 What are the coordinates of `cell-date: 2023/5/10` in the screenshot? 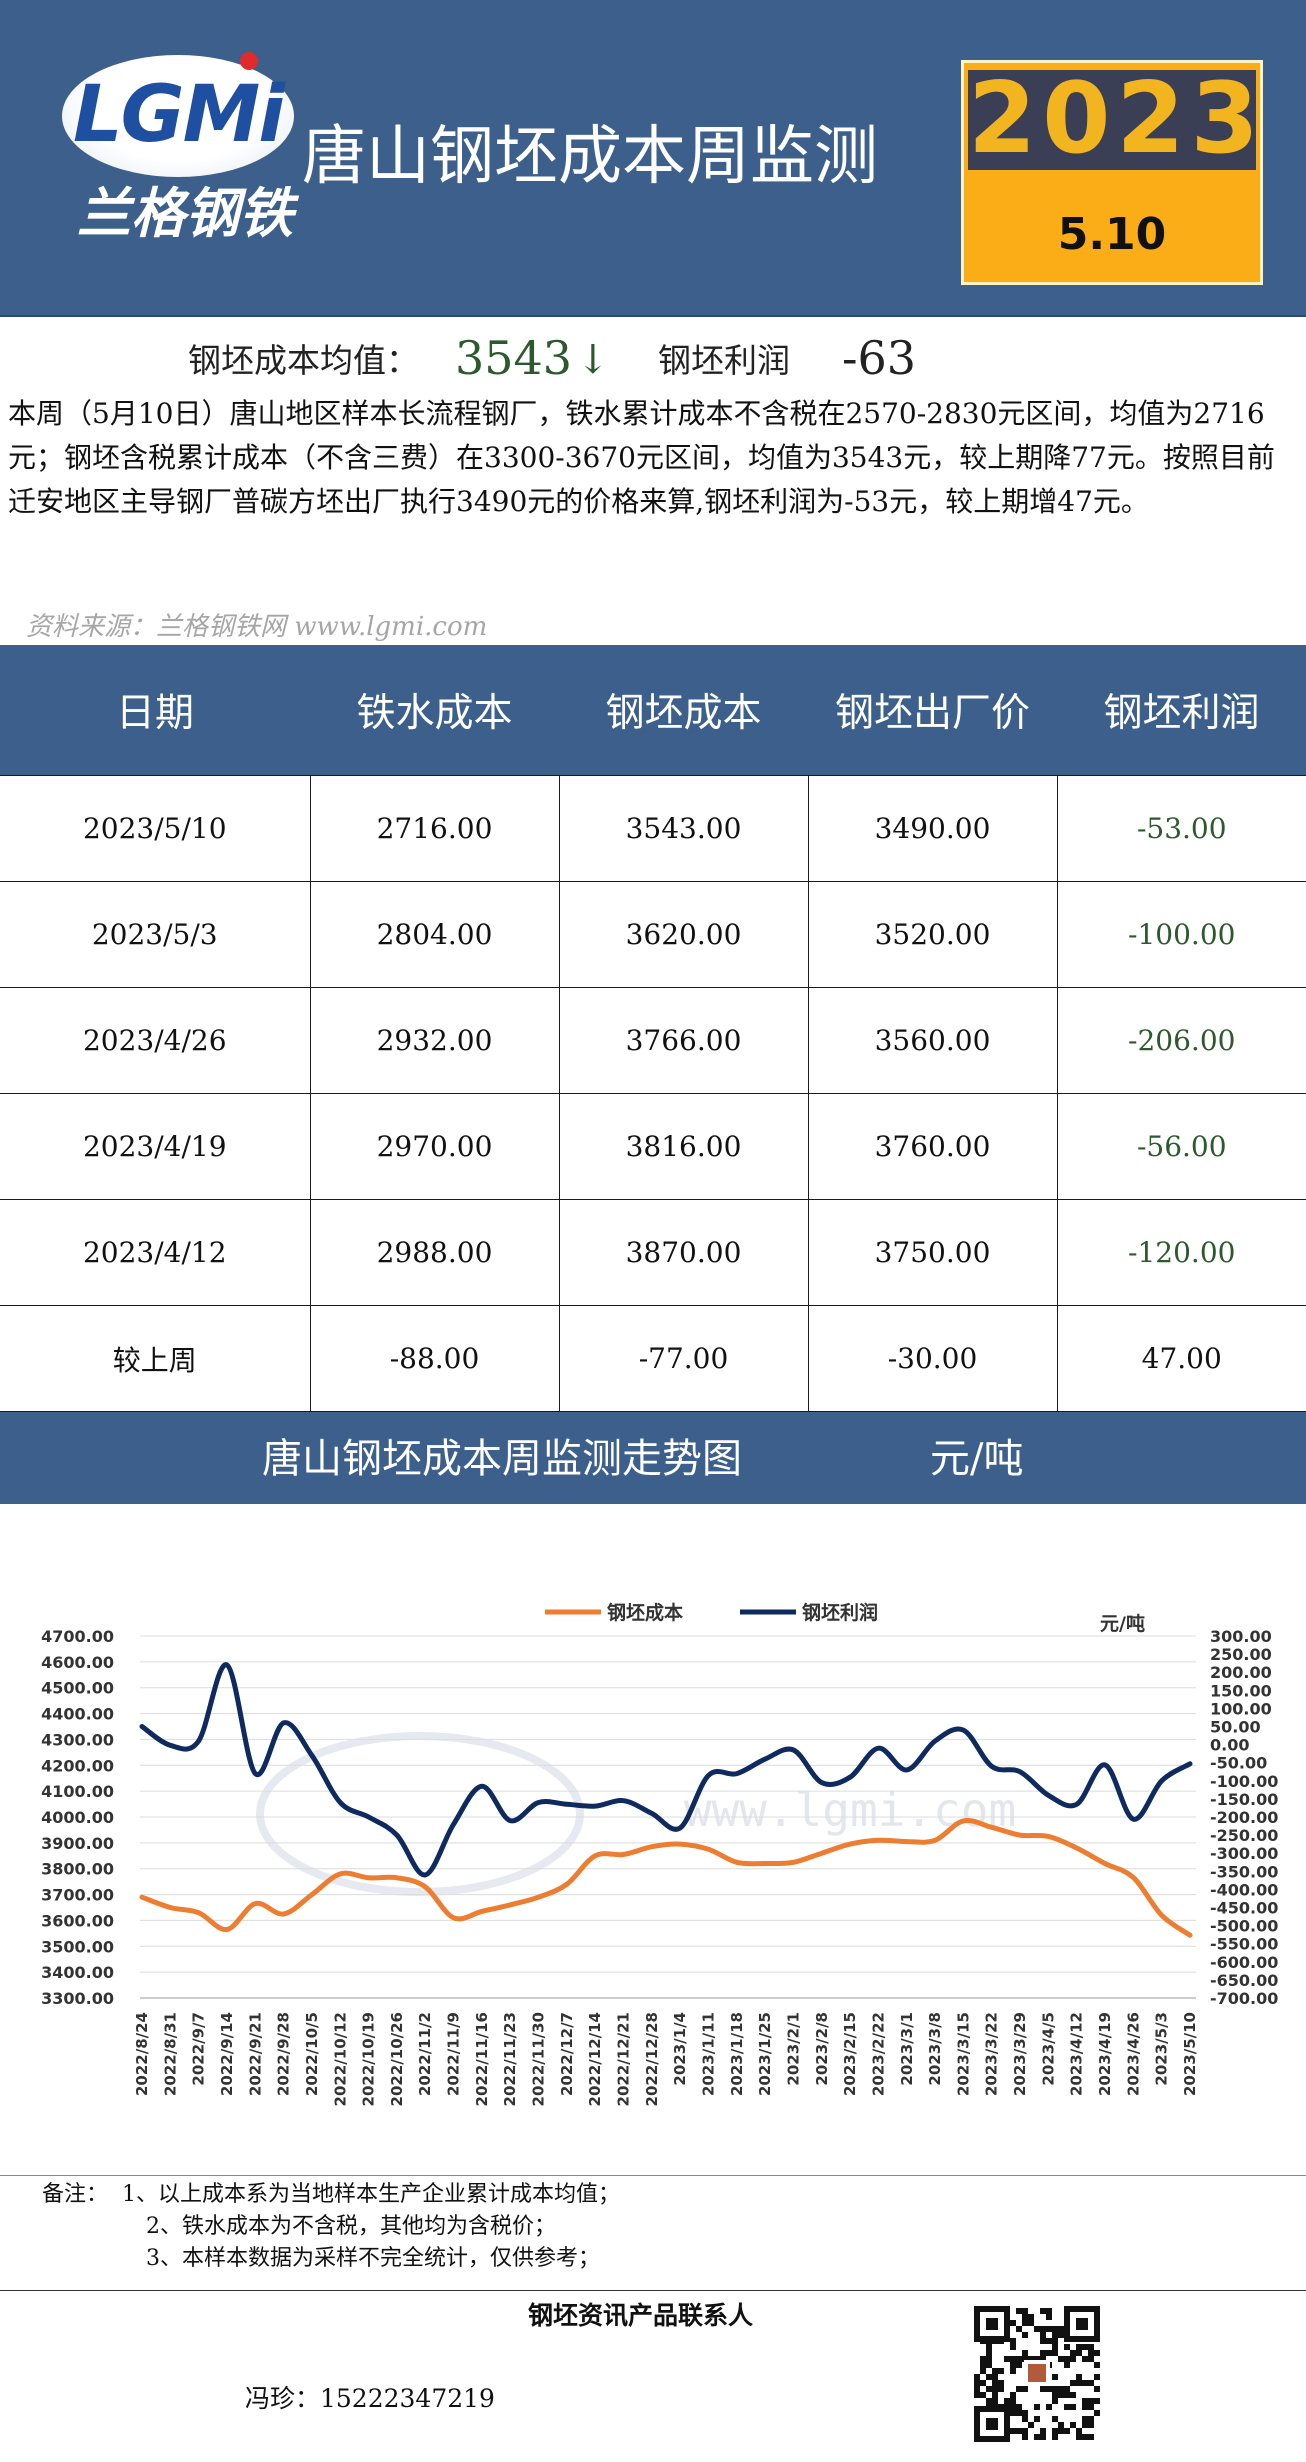 It's located at (155, 828).